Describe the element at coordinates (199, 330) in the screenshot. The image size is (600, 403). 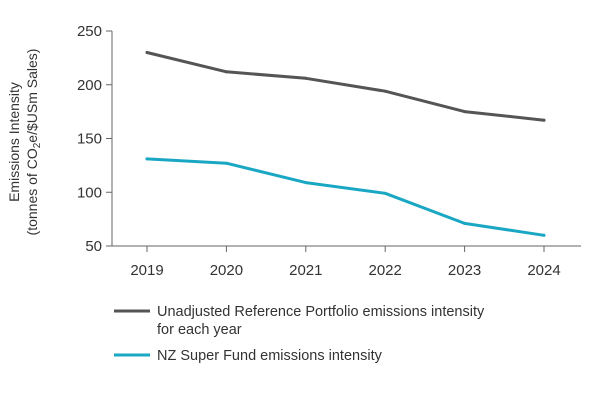
I see `legend-label-reference-portfolio-line2: for each year` at that location.